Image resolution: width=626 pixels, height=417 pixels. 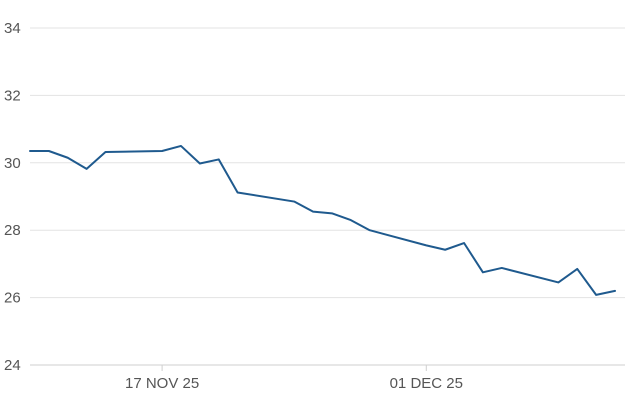 I want to click on y-tick-label: 28, so click(x=12, y=230).